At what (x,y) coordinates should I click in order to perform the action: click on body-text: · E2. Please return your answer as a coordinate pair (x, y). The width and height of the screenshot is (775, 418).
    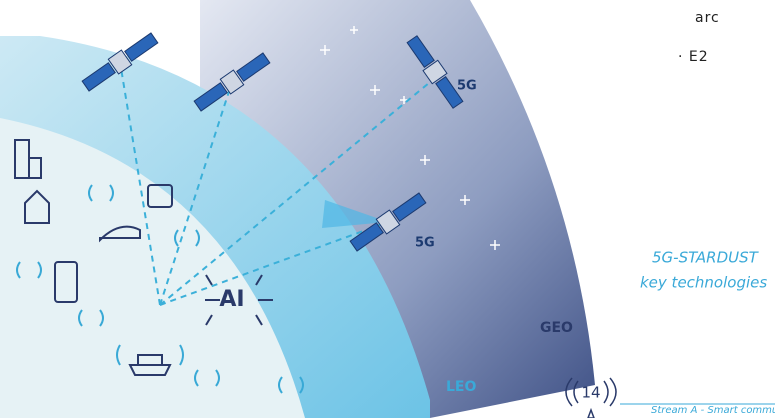
    Looking at the image, I should click on (693, 57).